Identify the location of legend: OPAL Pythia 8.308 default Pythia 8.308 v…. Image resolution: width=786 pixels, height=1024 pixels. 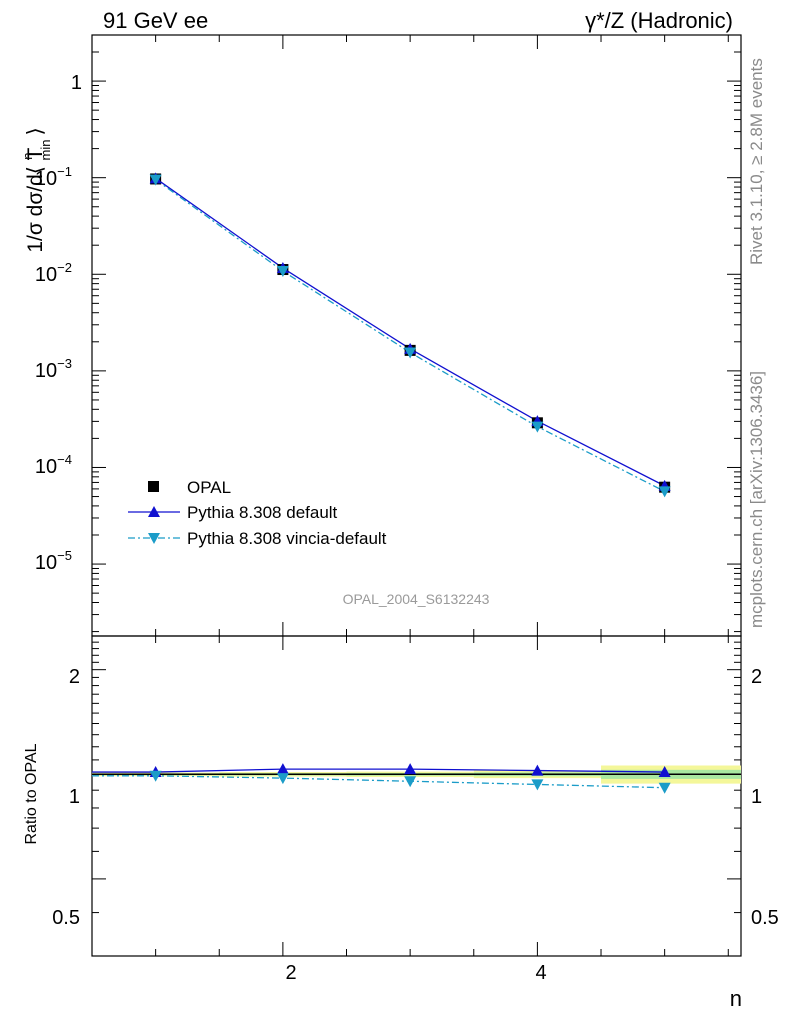
(257, 513).